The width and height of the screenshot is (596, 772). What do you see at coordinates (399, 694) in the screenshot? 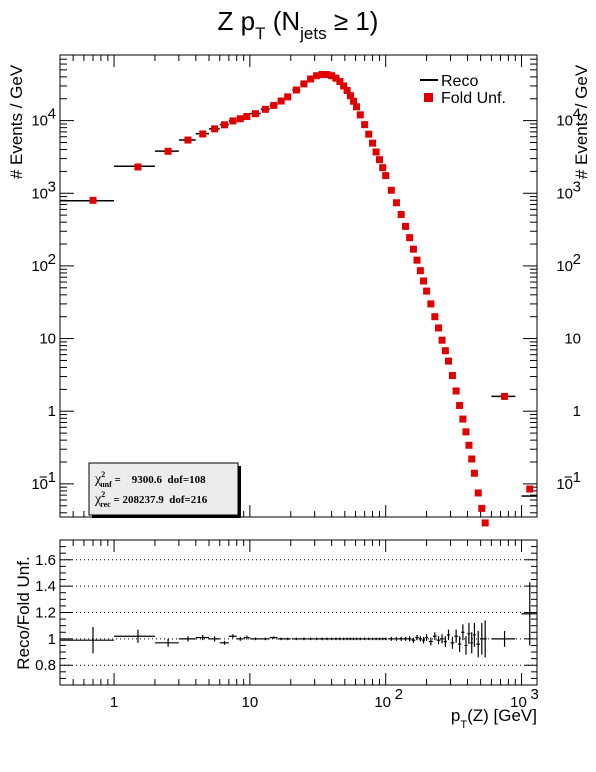
I see `x-tick-label-exponent: 2` at bounding box center [399, 694].